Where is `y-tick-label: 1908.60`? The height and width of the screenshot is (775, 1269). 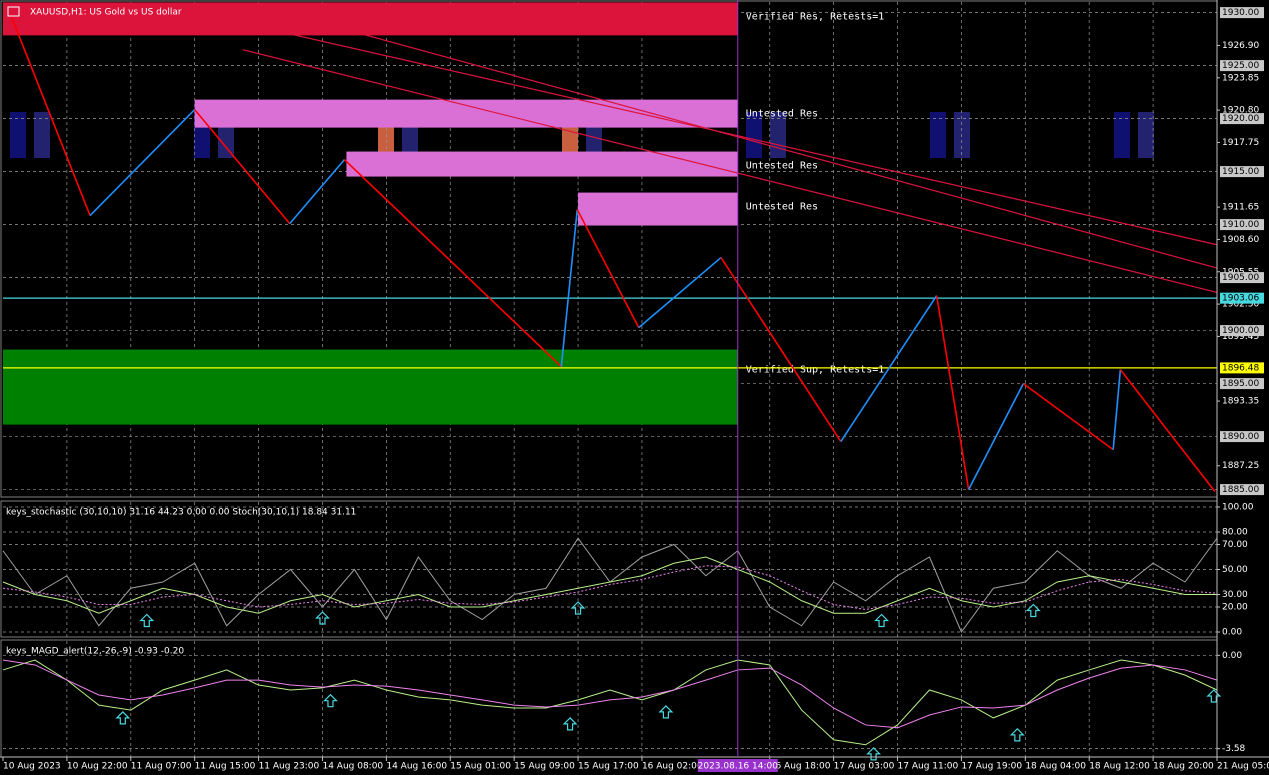
y-tick-label: 1908.60 is located at coordinates (1240, 240).